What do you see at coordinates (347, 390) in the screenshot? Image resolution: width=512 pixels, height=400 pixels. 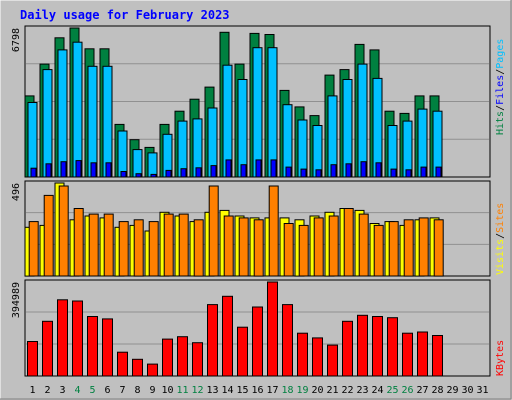 I see `x-tick-label-day-22: 22` at bounding box center [347, 390].